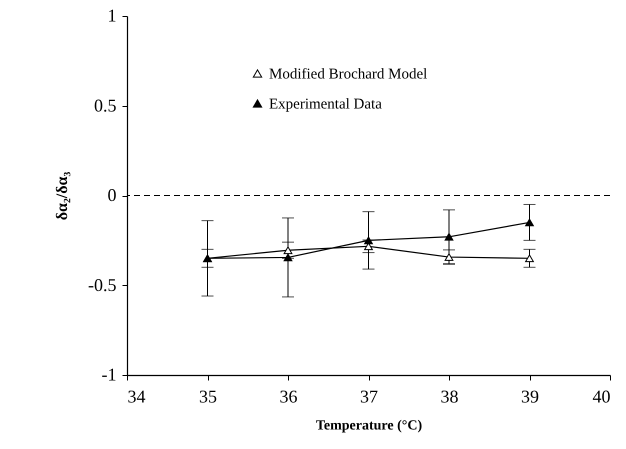  What do you see at coordinates (601, 396) in the screenshot?
I see `x-tick-label: 40` at bounding box center [601, 396].